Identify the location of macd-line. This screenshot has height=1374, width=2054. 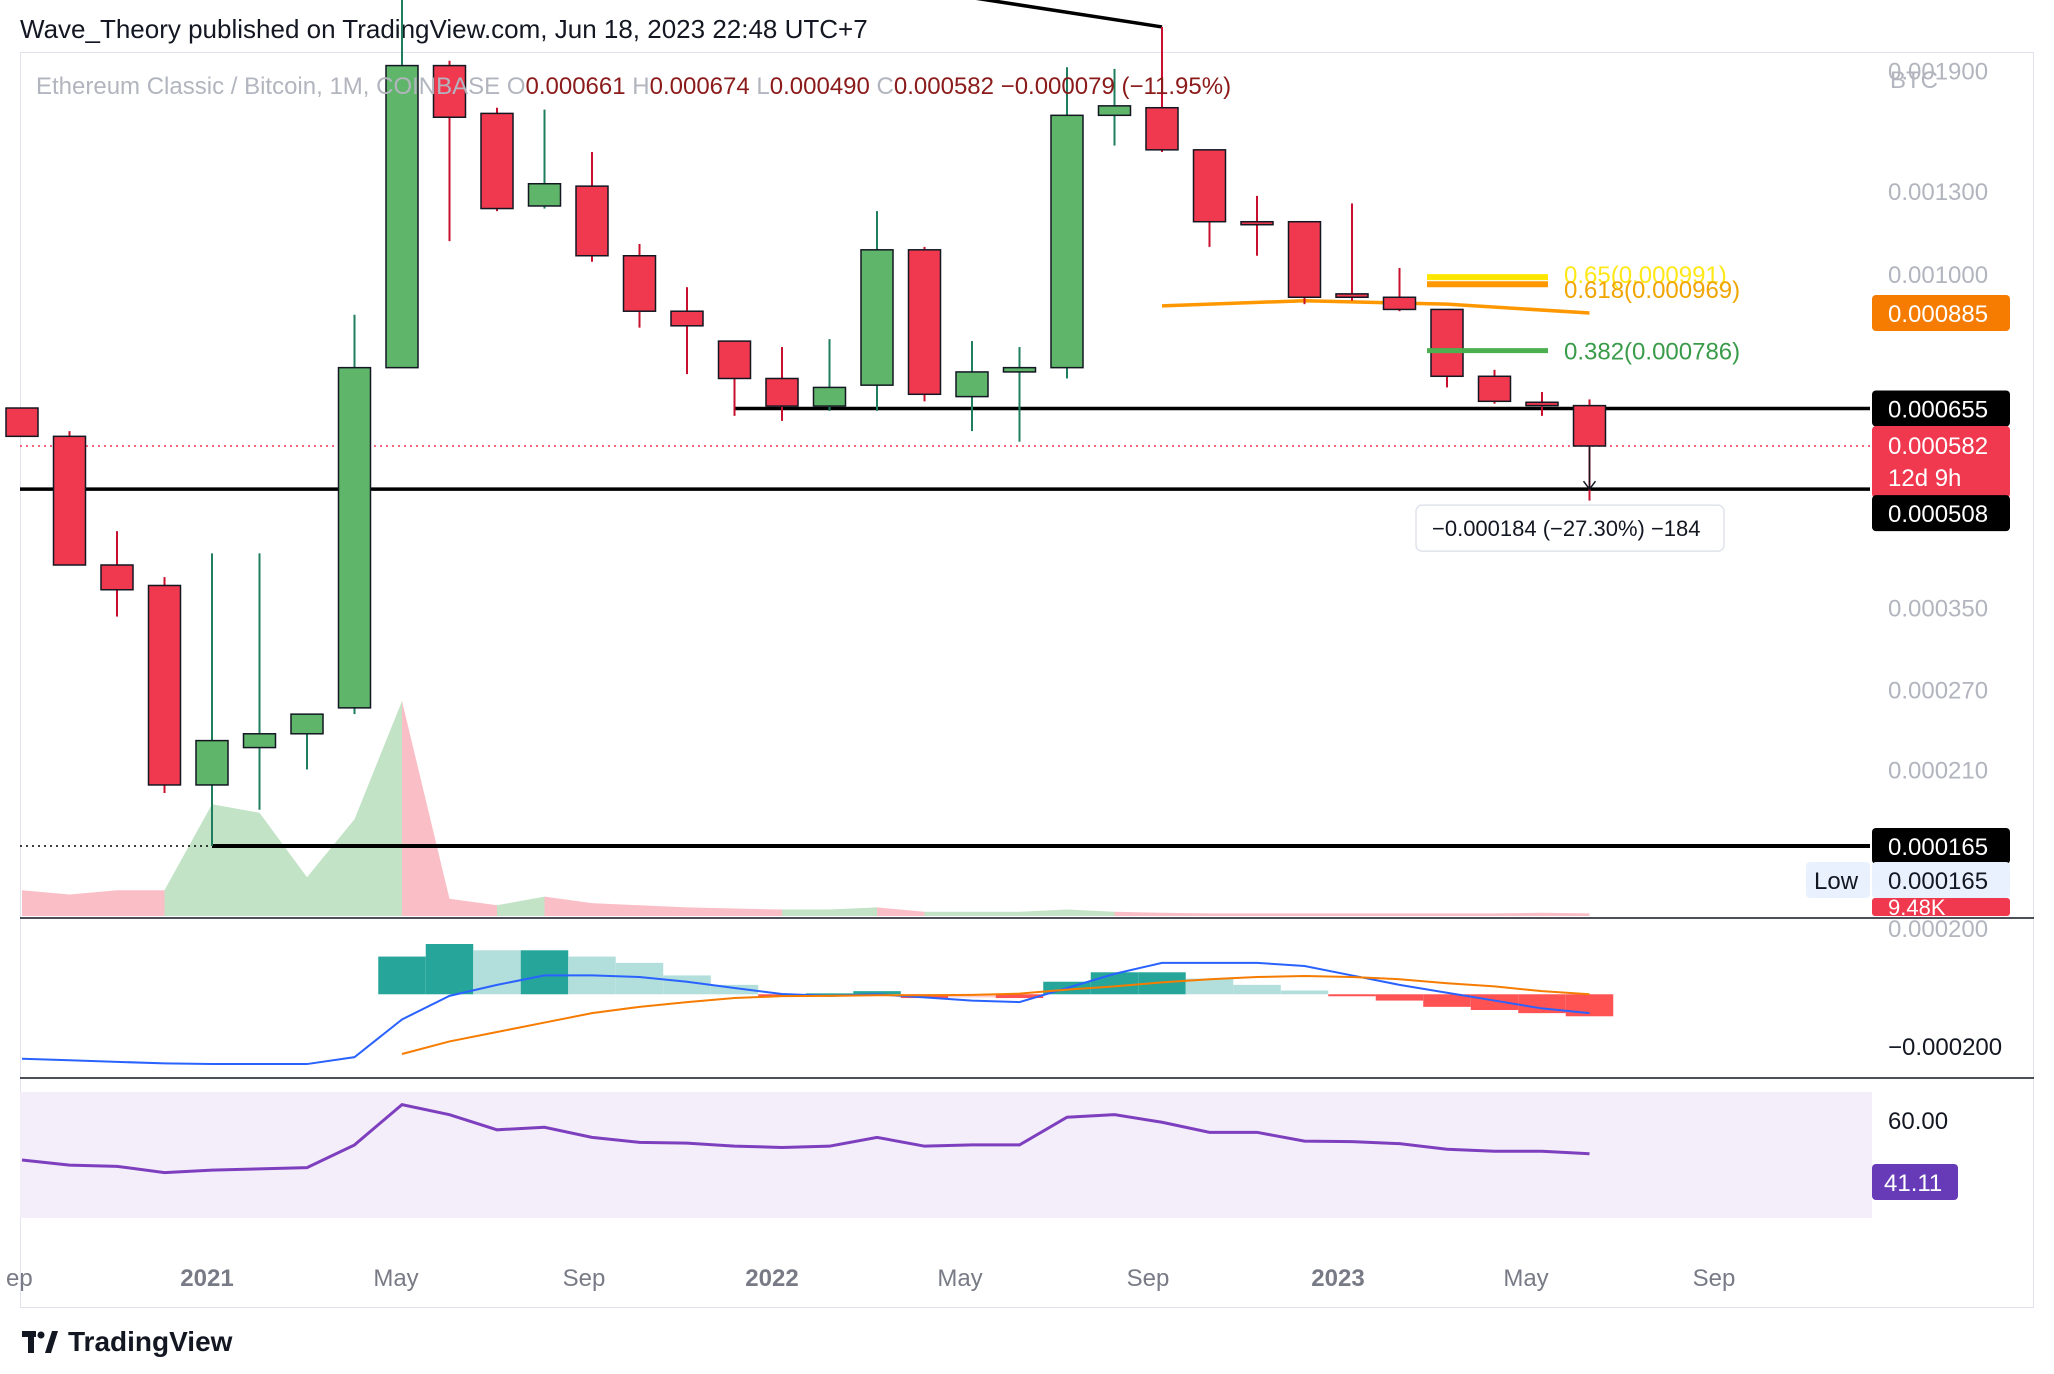
(805, 1013).